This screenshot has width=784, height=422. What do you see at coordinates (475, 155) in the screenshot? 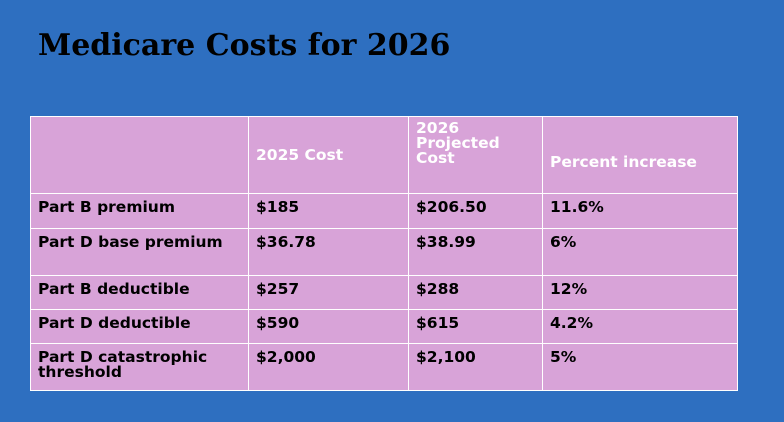
I see `header-2026-projected-cost: 2026 Projected Cost` at bounding box center [475, 155].